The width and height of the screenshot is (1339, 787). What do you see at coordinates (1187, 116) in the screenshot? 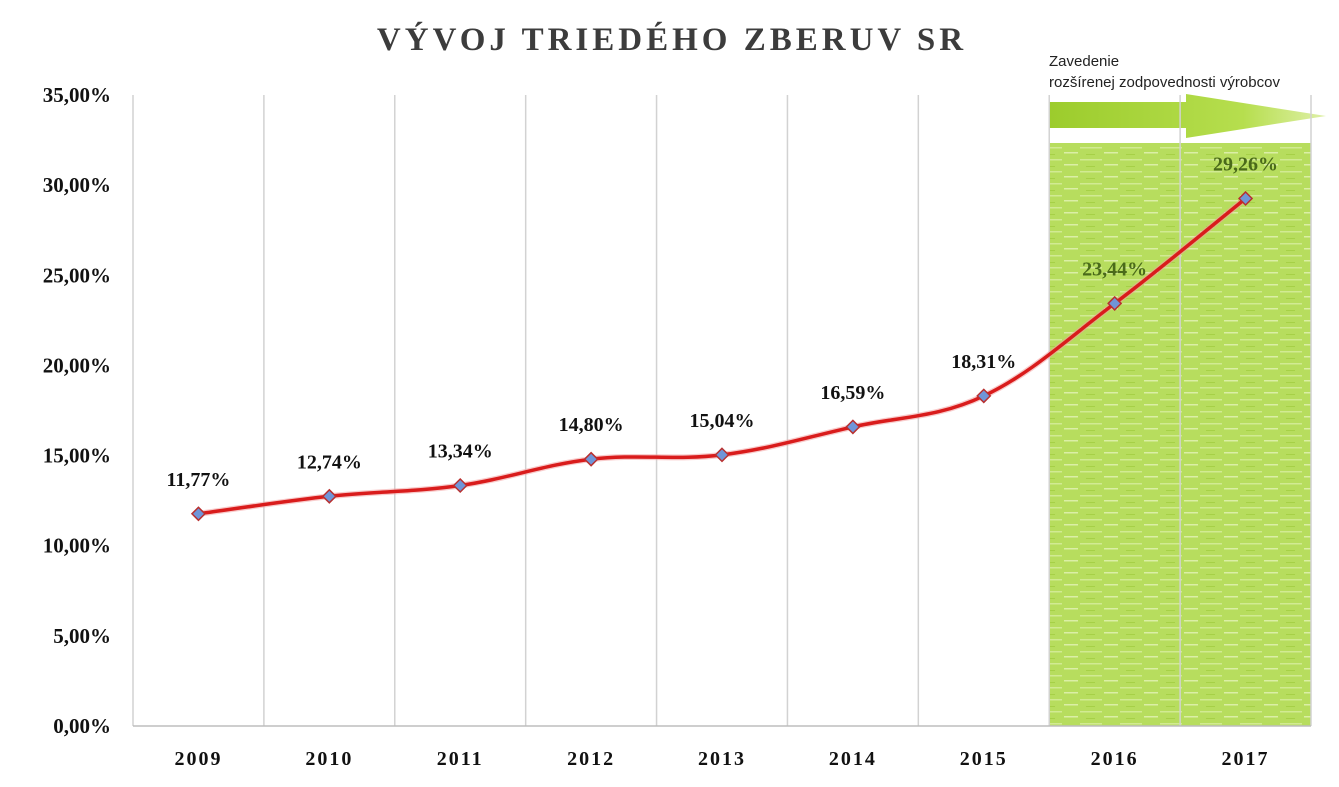
I see `highlight-arrow` at bounding box center [1187, 116].